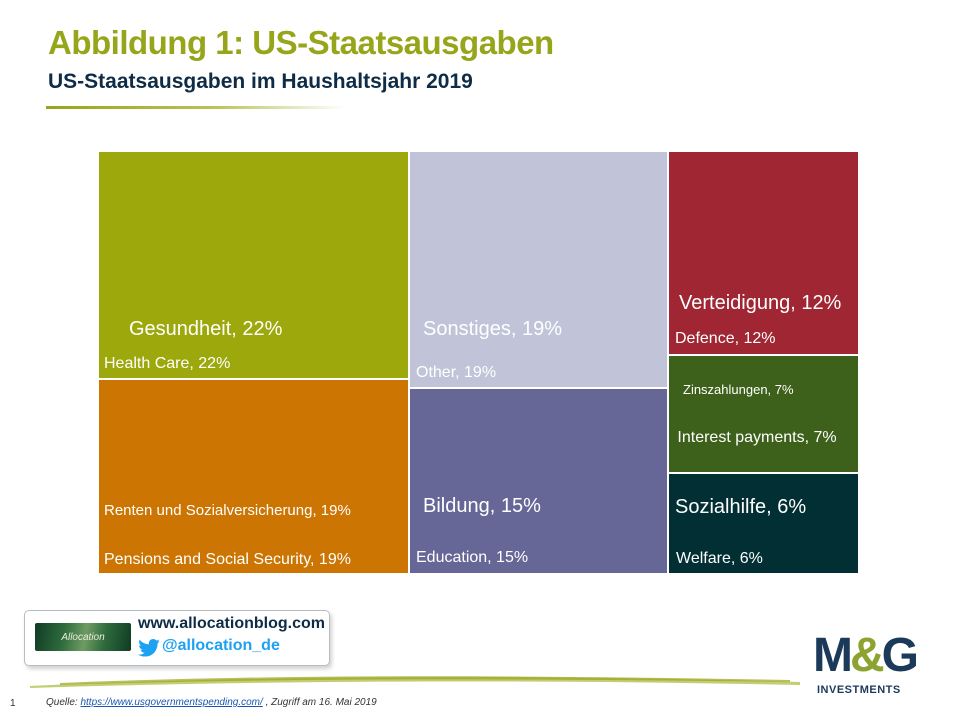 This screenshot has width=960, height=720. Describe the element at coordinates (719, 558) in the screenshot. I see `treemap-label-en: Welfare, 6%` at that location.